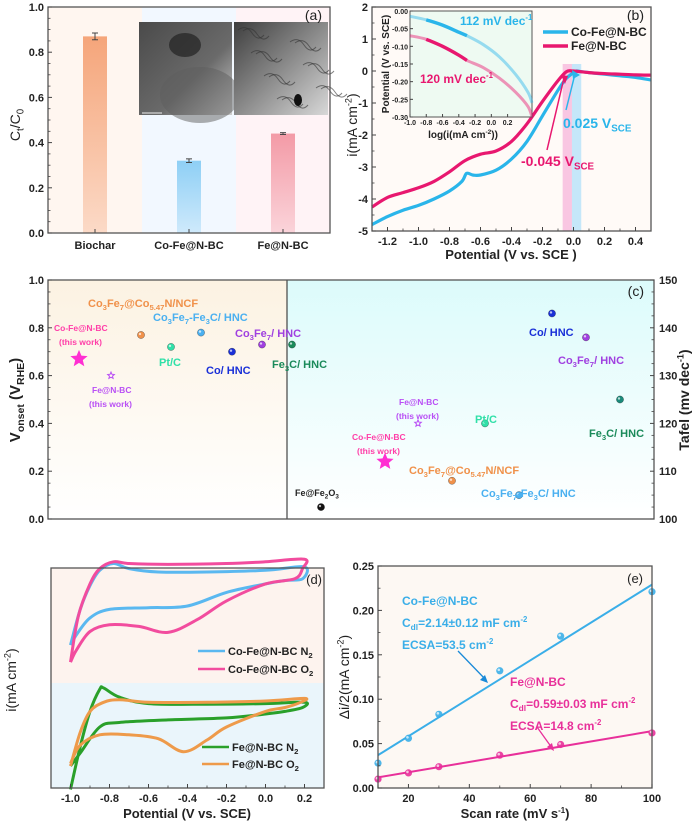  Describe the element at coordinates (297, 768) in the screenshot. I see `label-part: 2` at that location.